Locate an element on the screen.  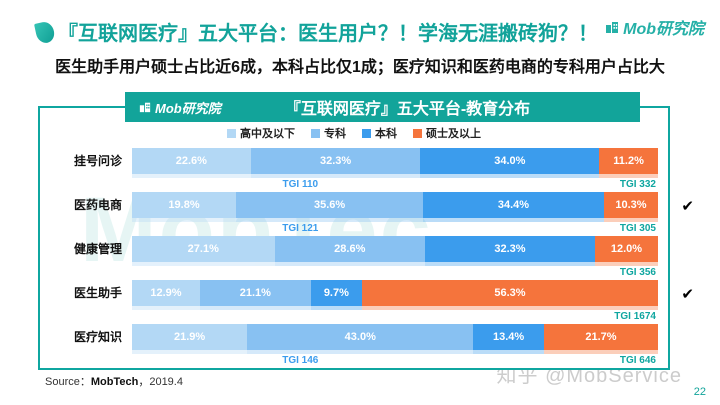
bar-segment-1: 19.8% is located at coordinates (184, 205).